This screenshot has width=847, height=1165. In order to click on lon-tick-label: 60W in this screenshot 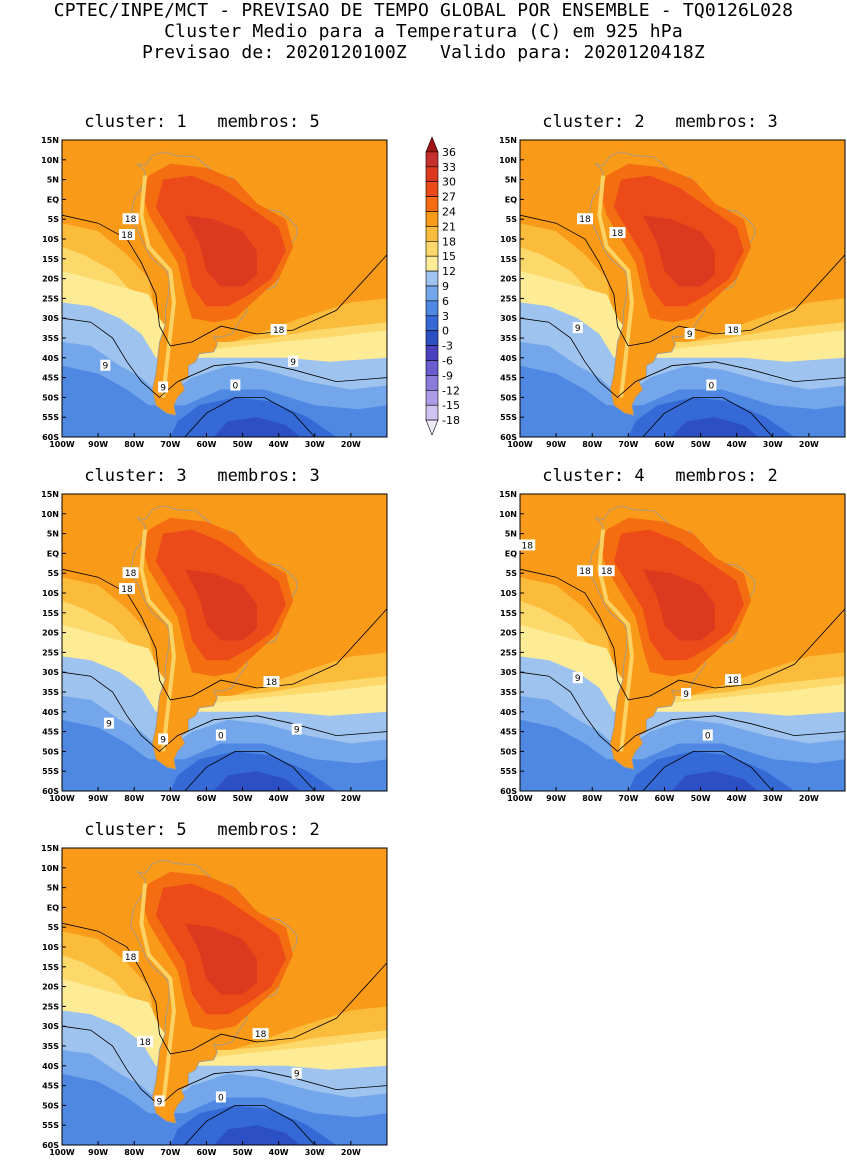, I will do `click(206, 798)`.